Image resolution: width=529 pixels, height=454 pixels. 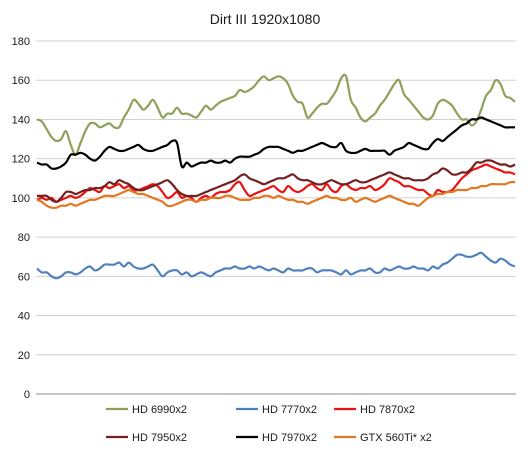 I want to click on legend-label: HD 7770x2, so click(x=289, y=410).